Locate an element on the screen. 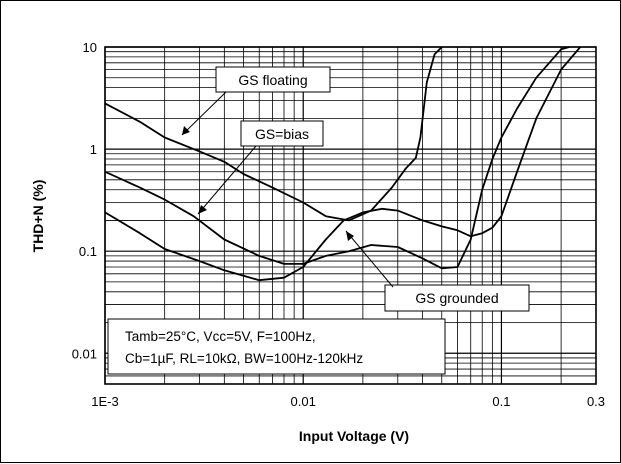  y-tick-label: 1 is located at coordinates (93, 149).